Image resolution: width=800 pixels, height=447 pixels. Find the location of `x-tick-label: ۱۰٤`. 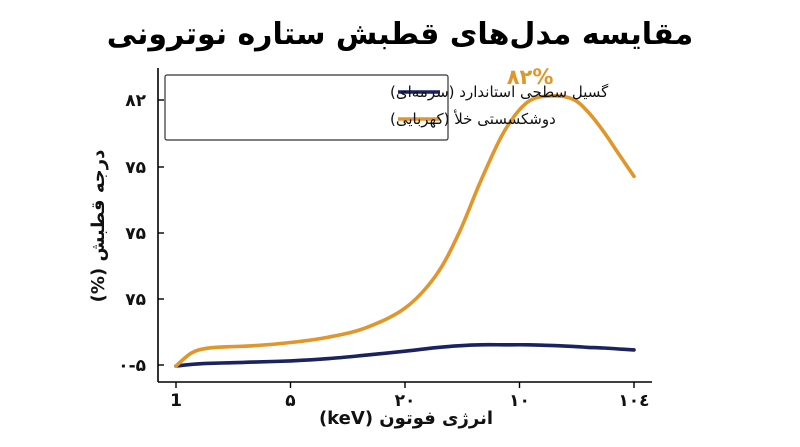

x-tick-label: ۱۰٤ is located at coordinates (633, 401).